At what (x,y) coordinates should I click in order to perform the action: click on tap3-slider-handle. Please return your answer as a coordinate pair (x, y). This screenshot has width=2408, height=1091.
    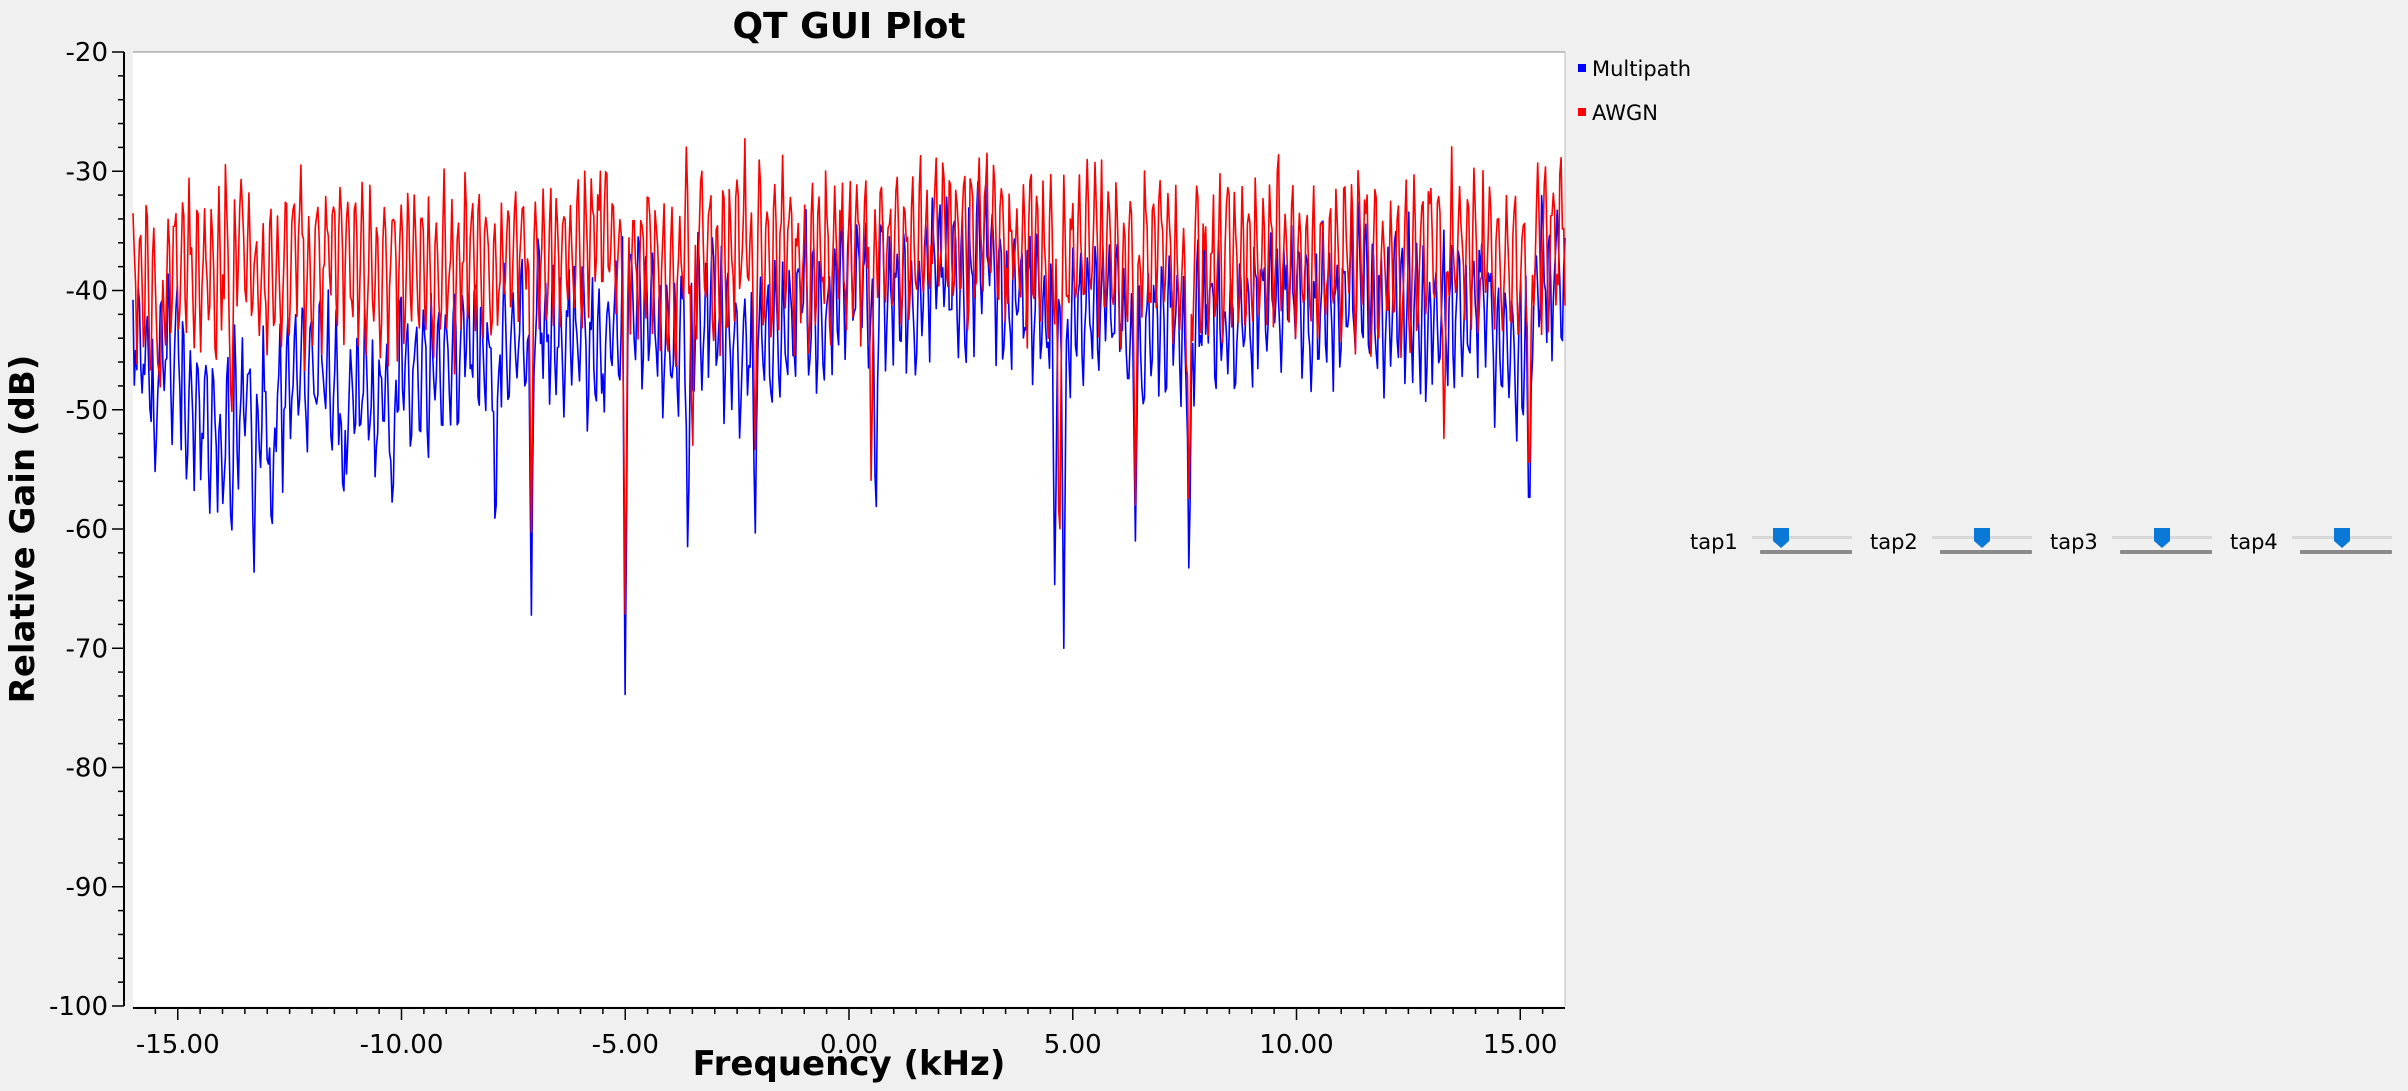
    Looking at the image, I should click on (2162, 538).